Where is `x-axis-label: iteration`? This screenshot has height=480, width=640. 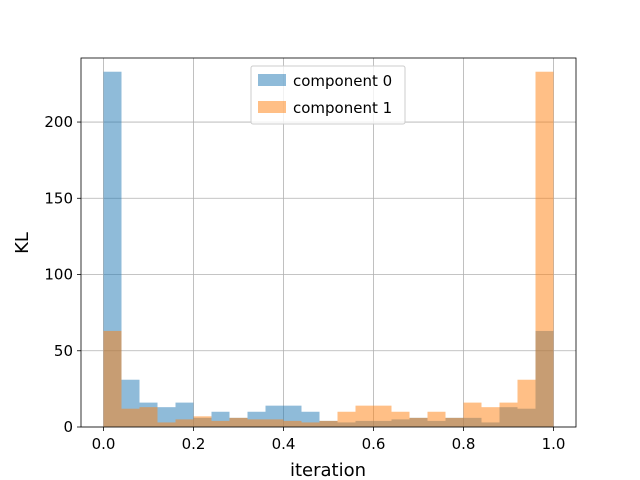 x-axis-label: iteration is located at coordinates (328, 470).